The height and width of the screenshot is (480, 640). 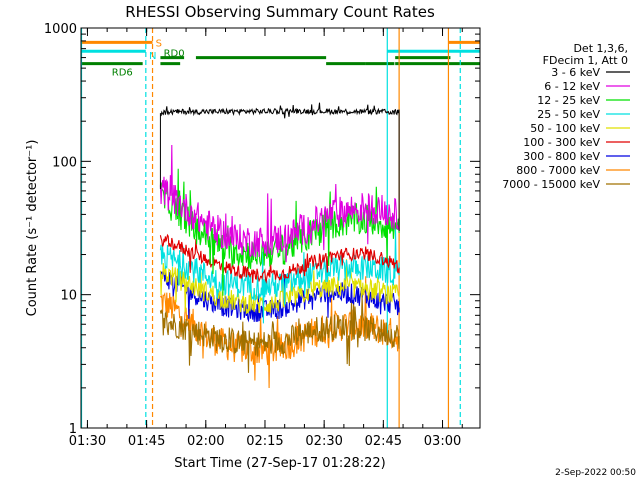 What do you see at coordinates (280, 110) in the screenshot?
I see `series-line-3-6-kev` at bounding box center [280, 110].